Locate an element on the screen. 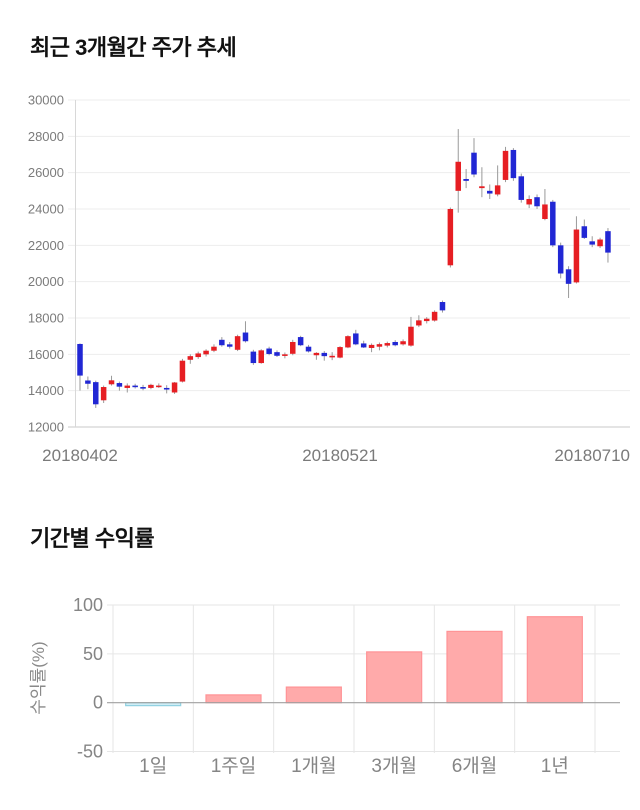 The height and width of the screenshot is (810, 640). y-axis-tick-label: 30000 is located at coordinates (46, 100).